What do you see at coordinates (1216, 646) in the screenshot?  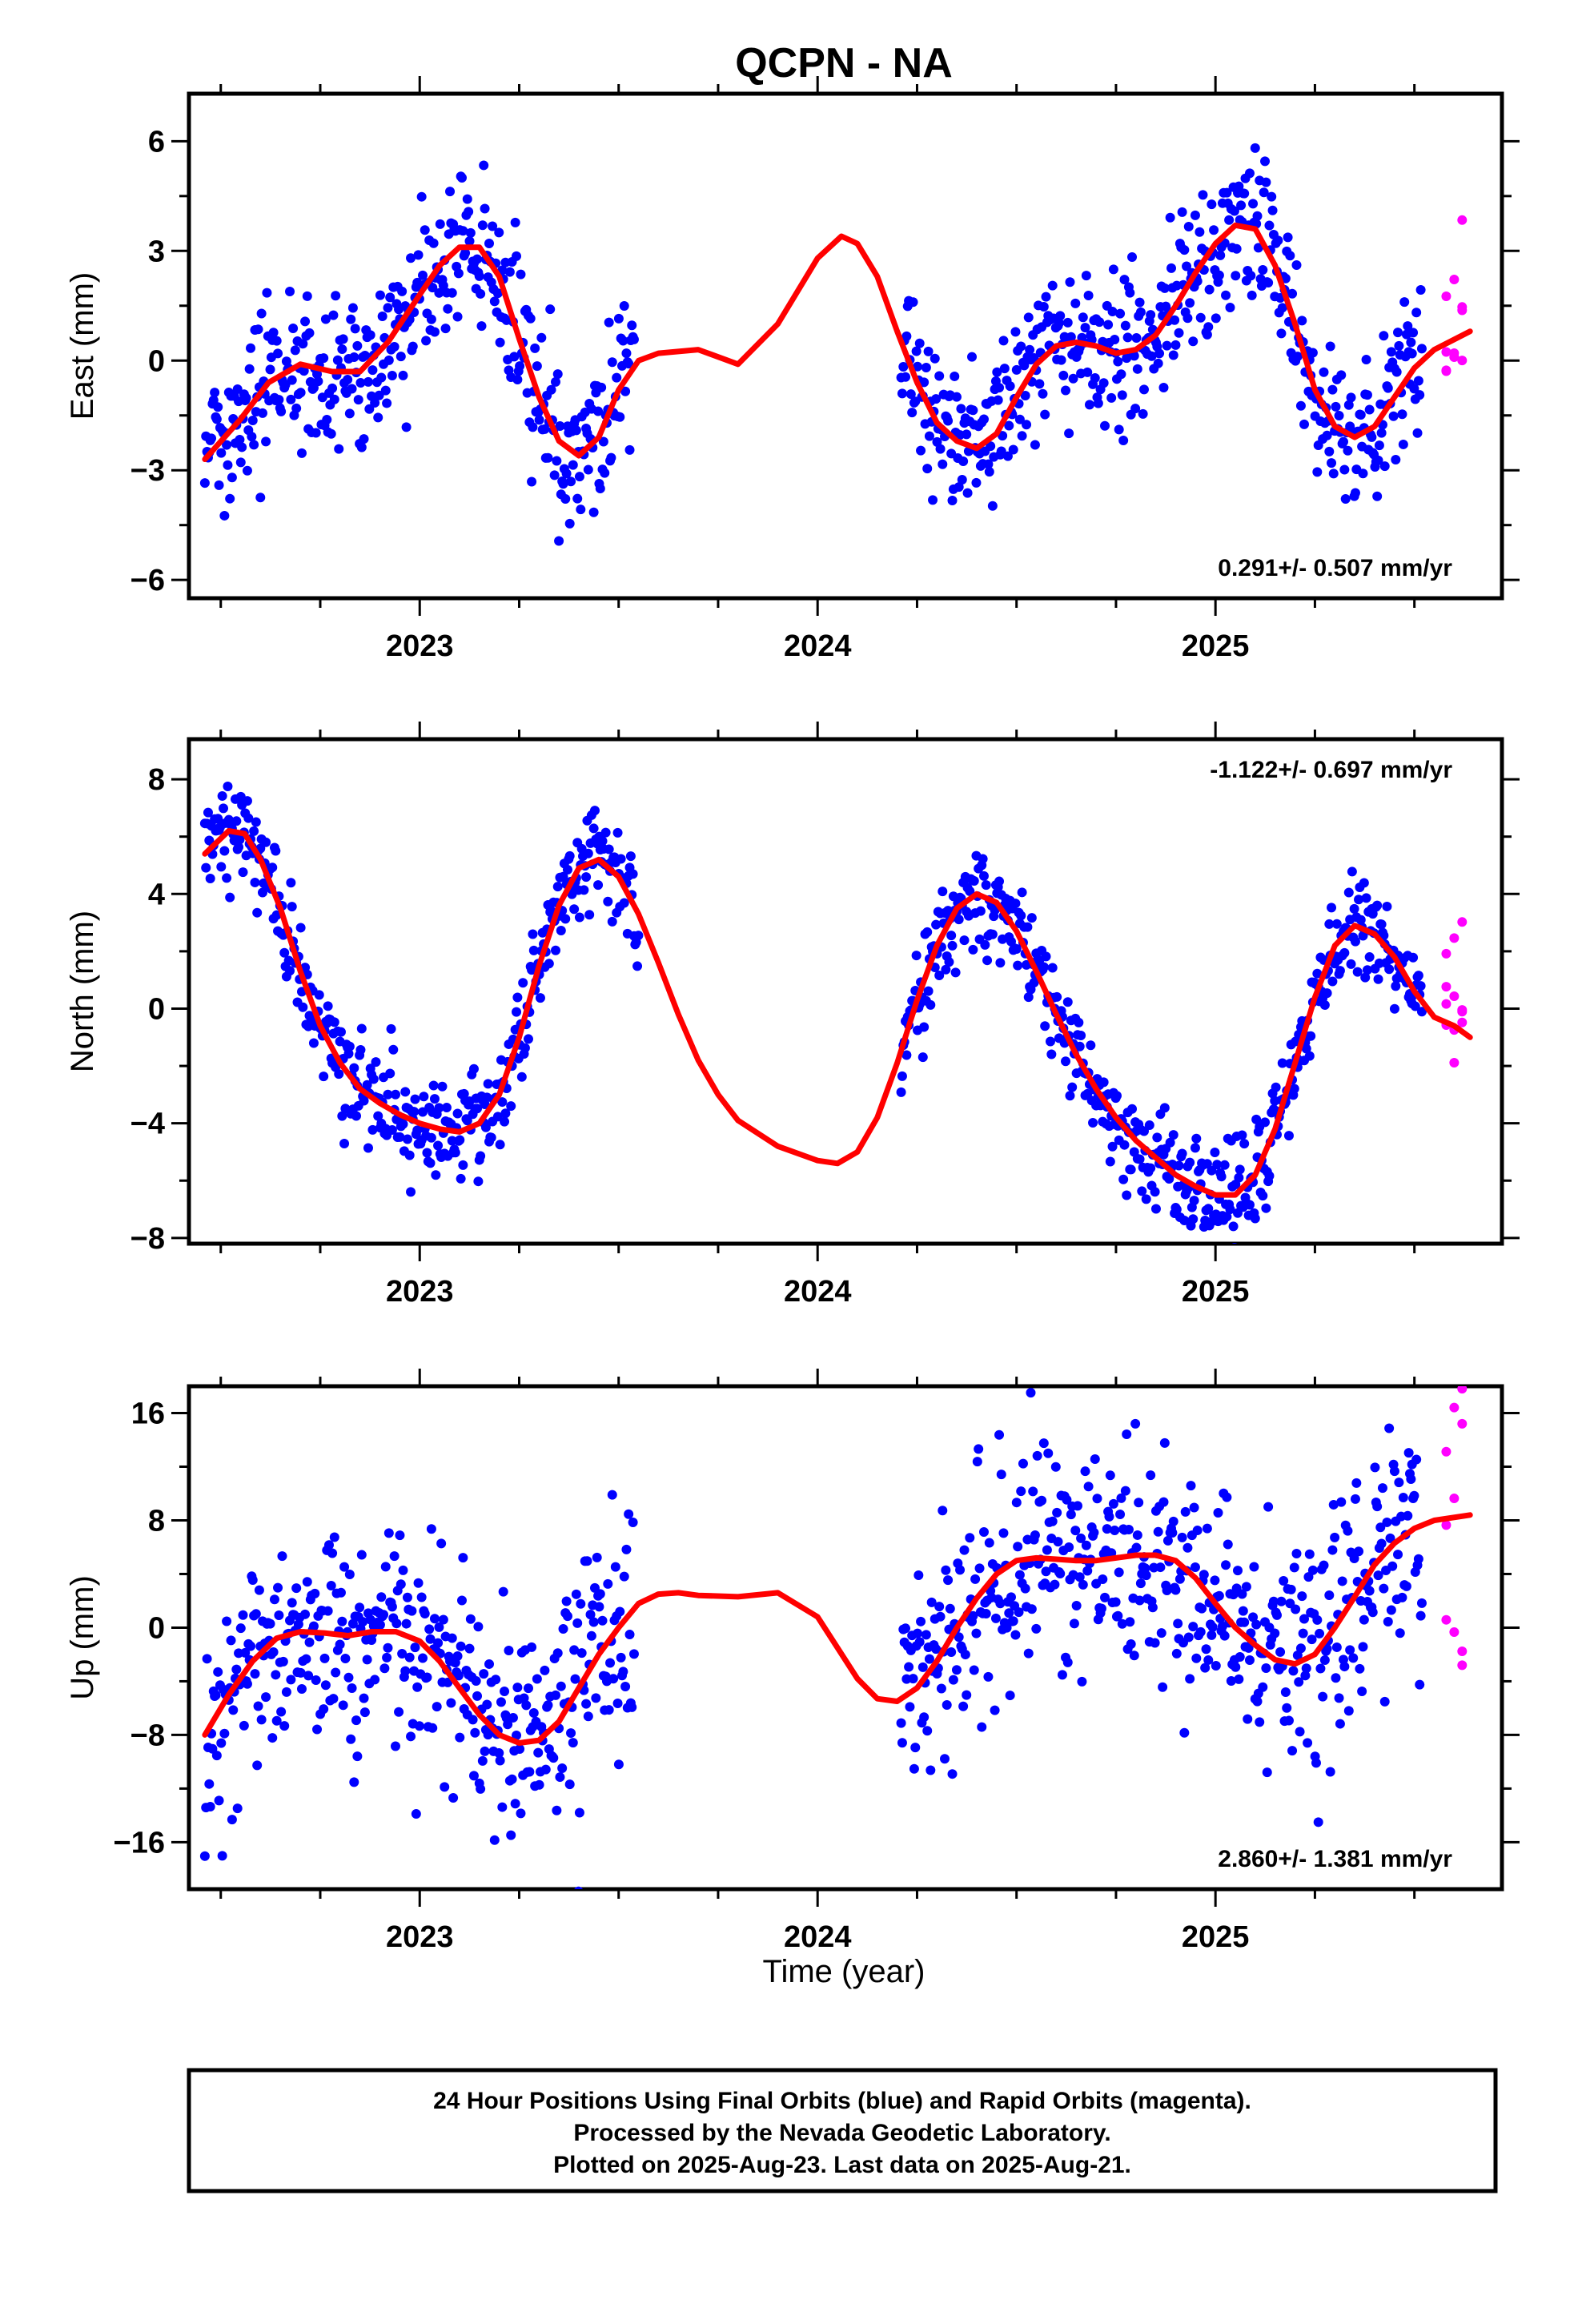 I see `east-x-tick-label: 2025` at bounding box center [1216, 646].